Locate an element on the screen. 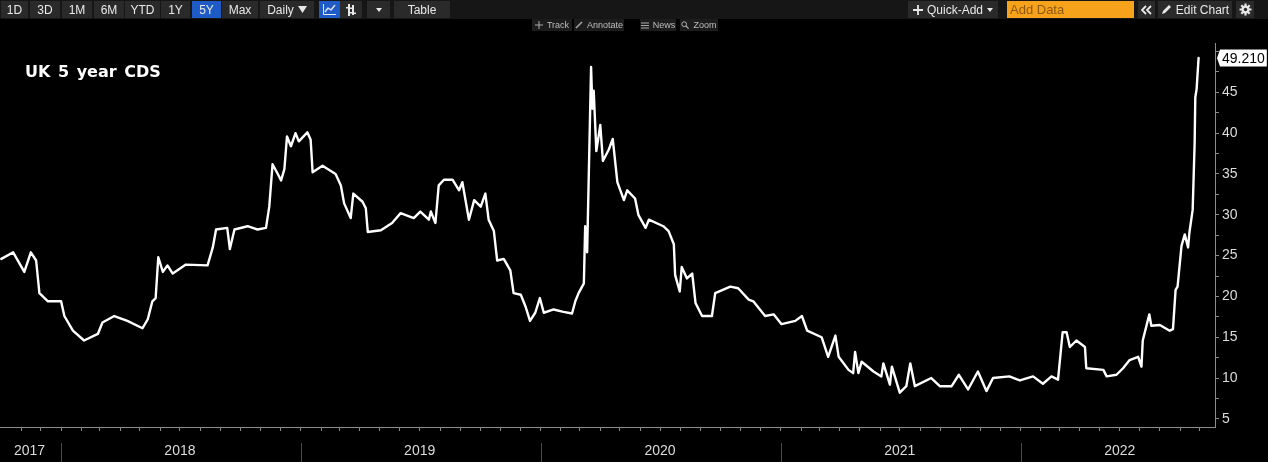 This screenshot has width=1268, height=462. button: Daily is located at coordinates (287, 9).